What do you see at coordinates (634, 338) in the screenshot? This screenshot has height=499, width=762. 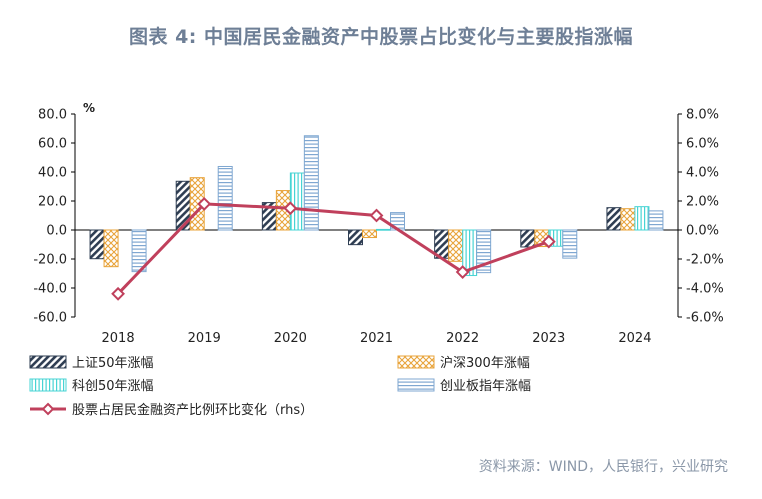 I see `x-tick-label: 2024` at bounding box center [634, 338].